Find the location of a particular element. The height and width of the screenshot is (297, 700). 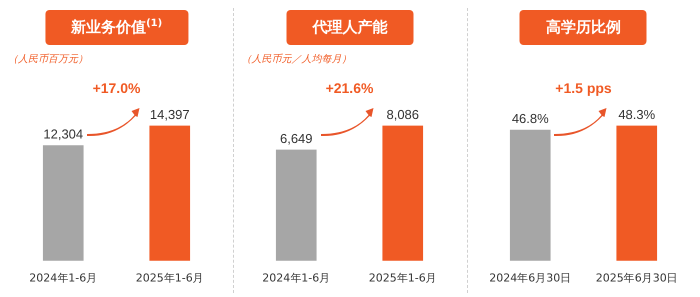

chart-title: 新业务价值$^{(1)}$ is located at coordinates (116, 27).